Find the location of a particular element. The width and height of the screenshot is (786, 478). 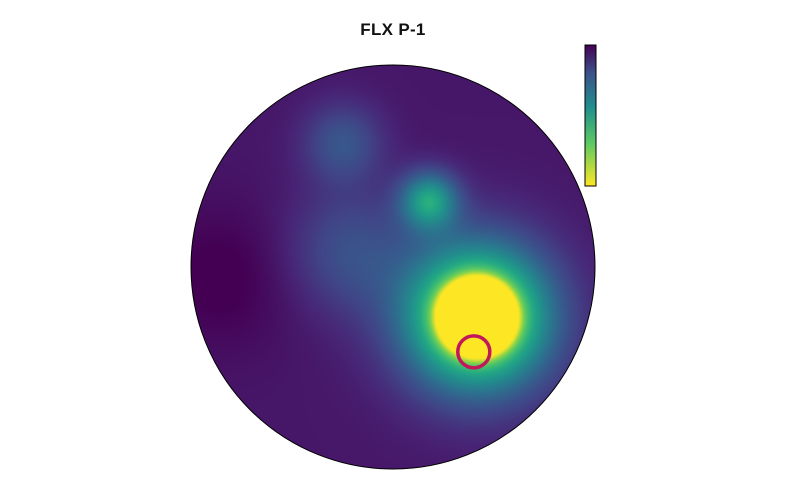

electrode-marker is located at coordinates (474, 352).